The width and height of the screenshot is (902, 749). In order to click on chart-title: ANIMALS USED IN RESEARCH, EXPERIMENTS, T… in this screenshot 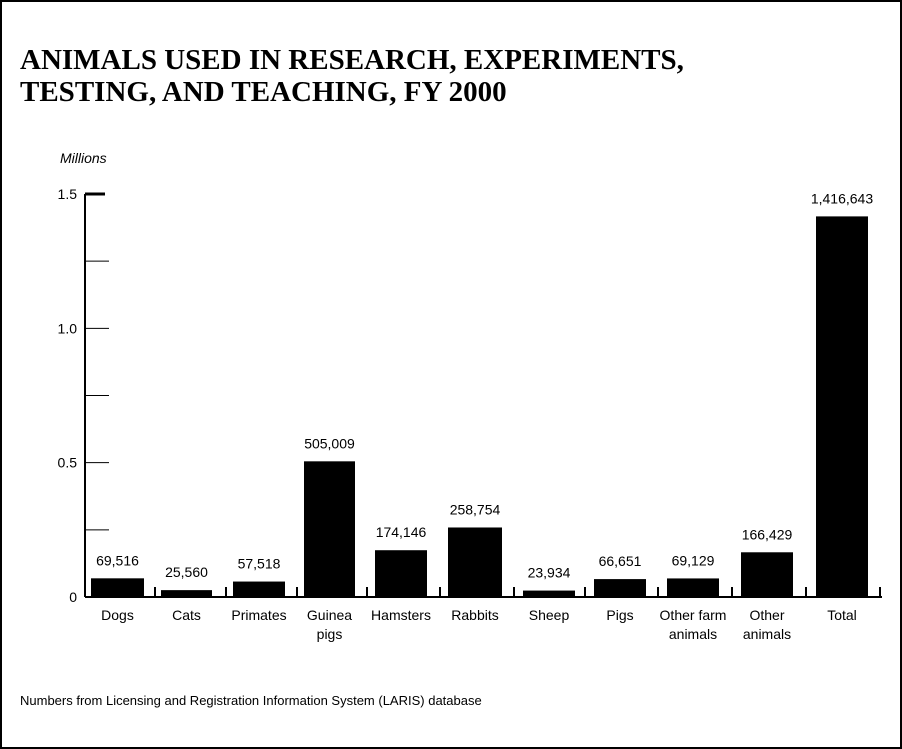, I will do `click(450, 76)`.